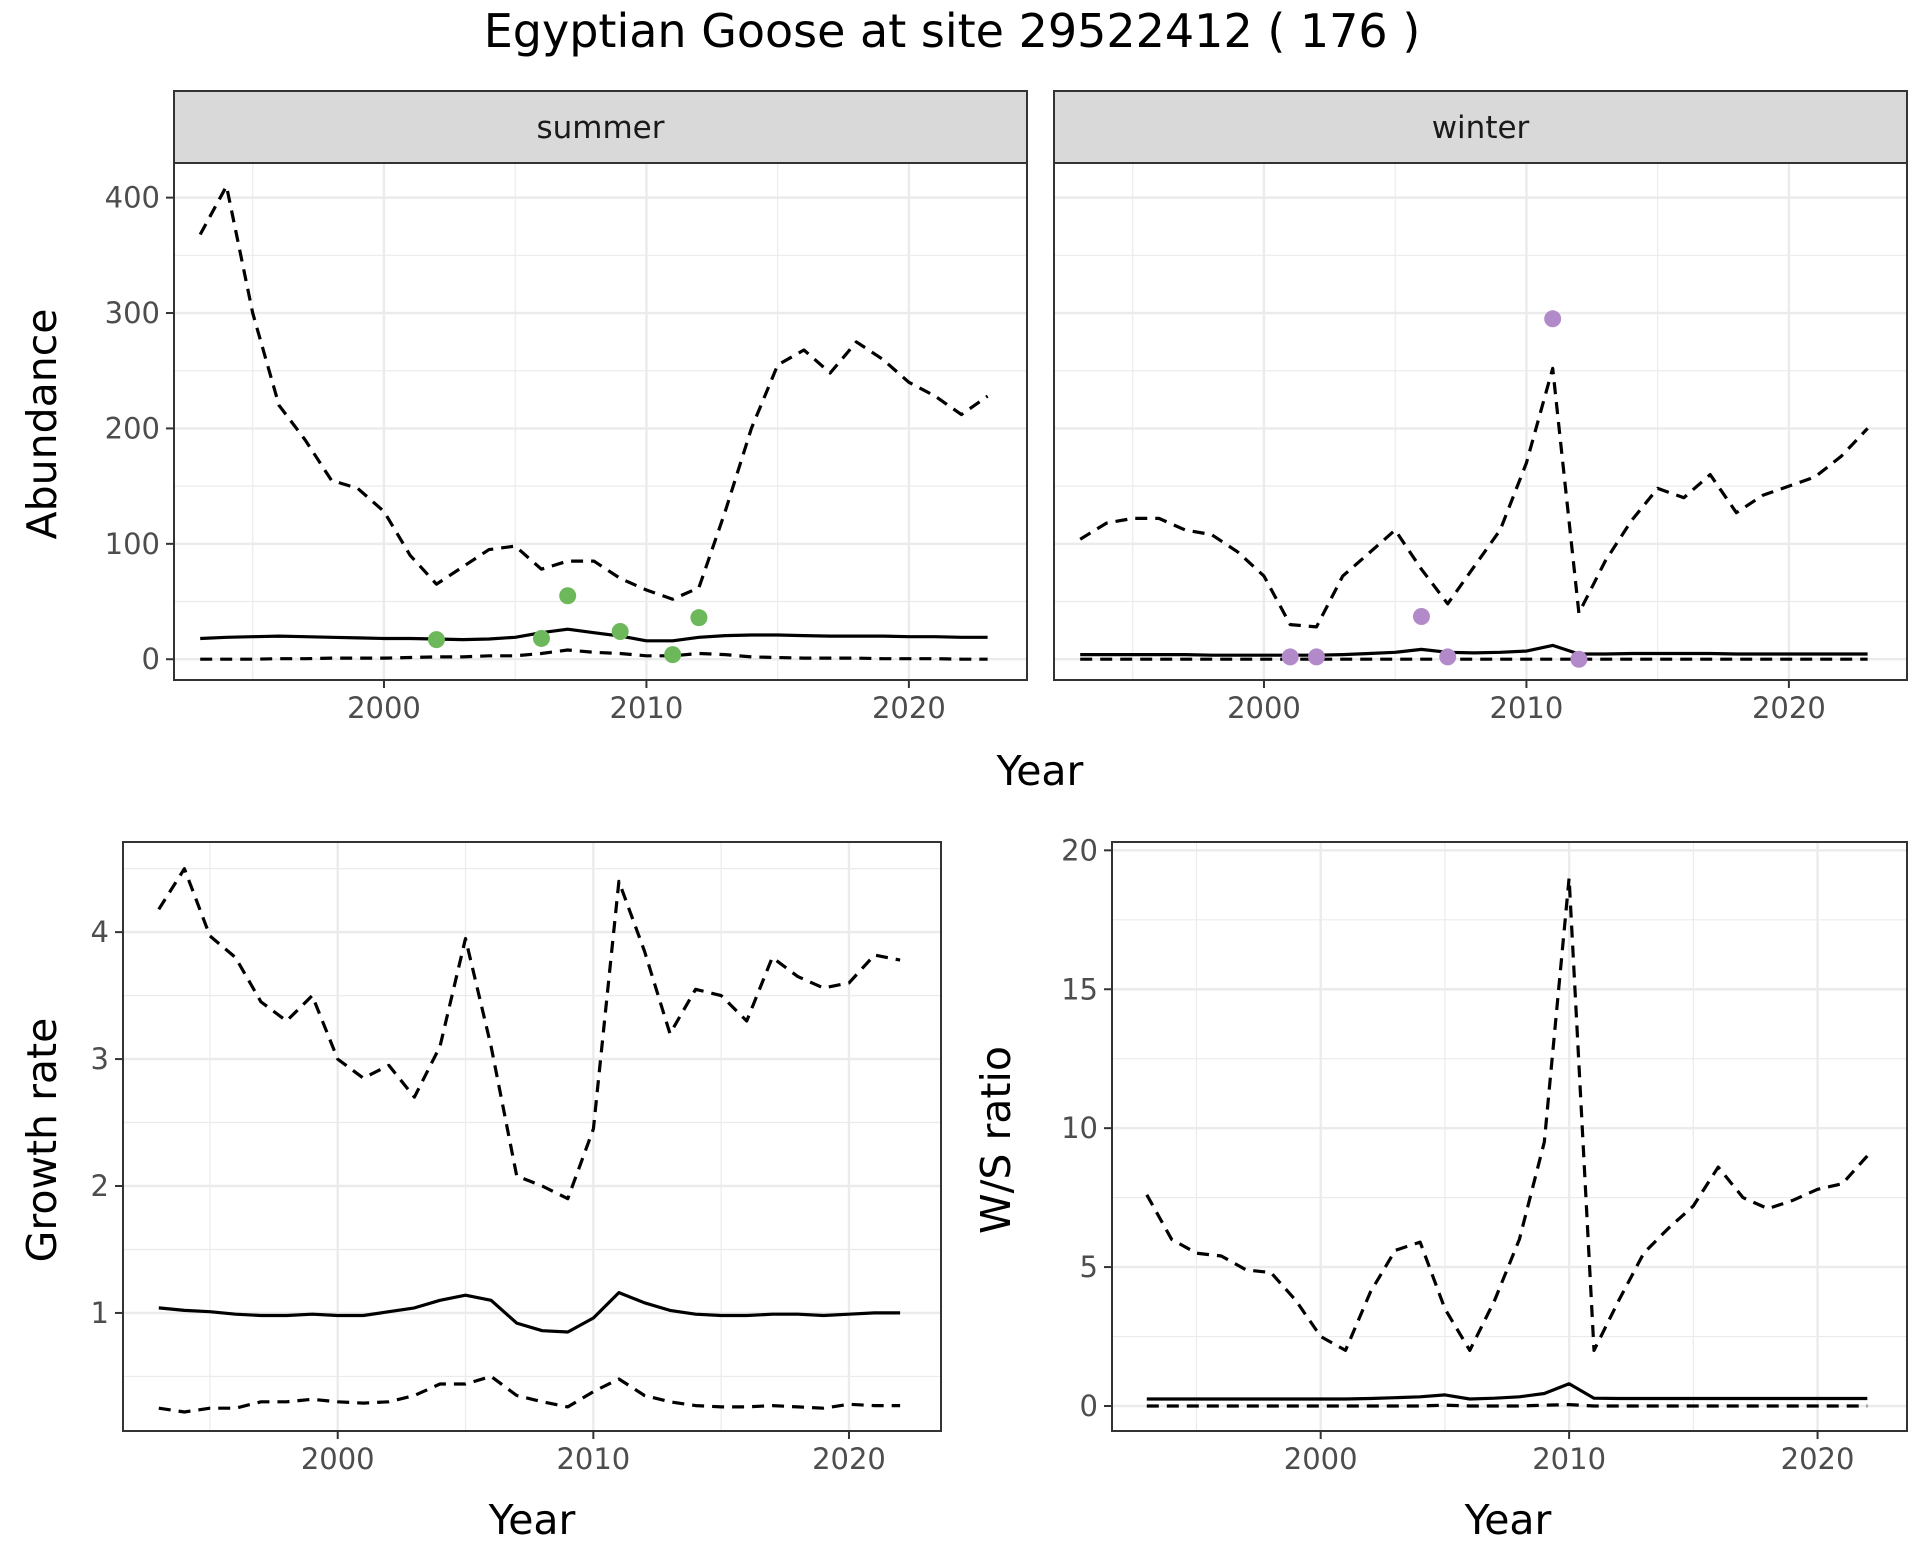  What do you see at coordinates (100, 1186) in the screenshot?
I see `y-tick-label: 2` at bounding box center [100, 1186].